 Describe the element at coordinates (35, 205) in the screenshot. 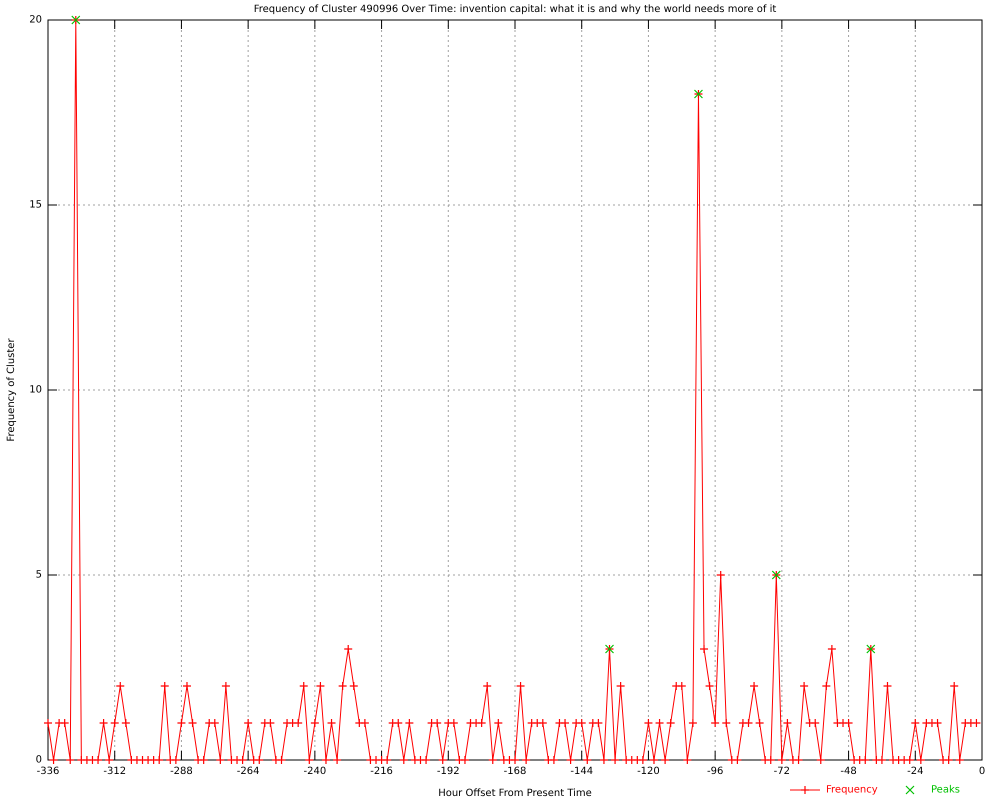

I see `y-tick-label: 15` at that location.